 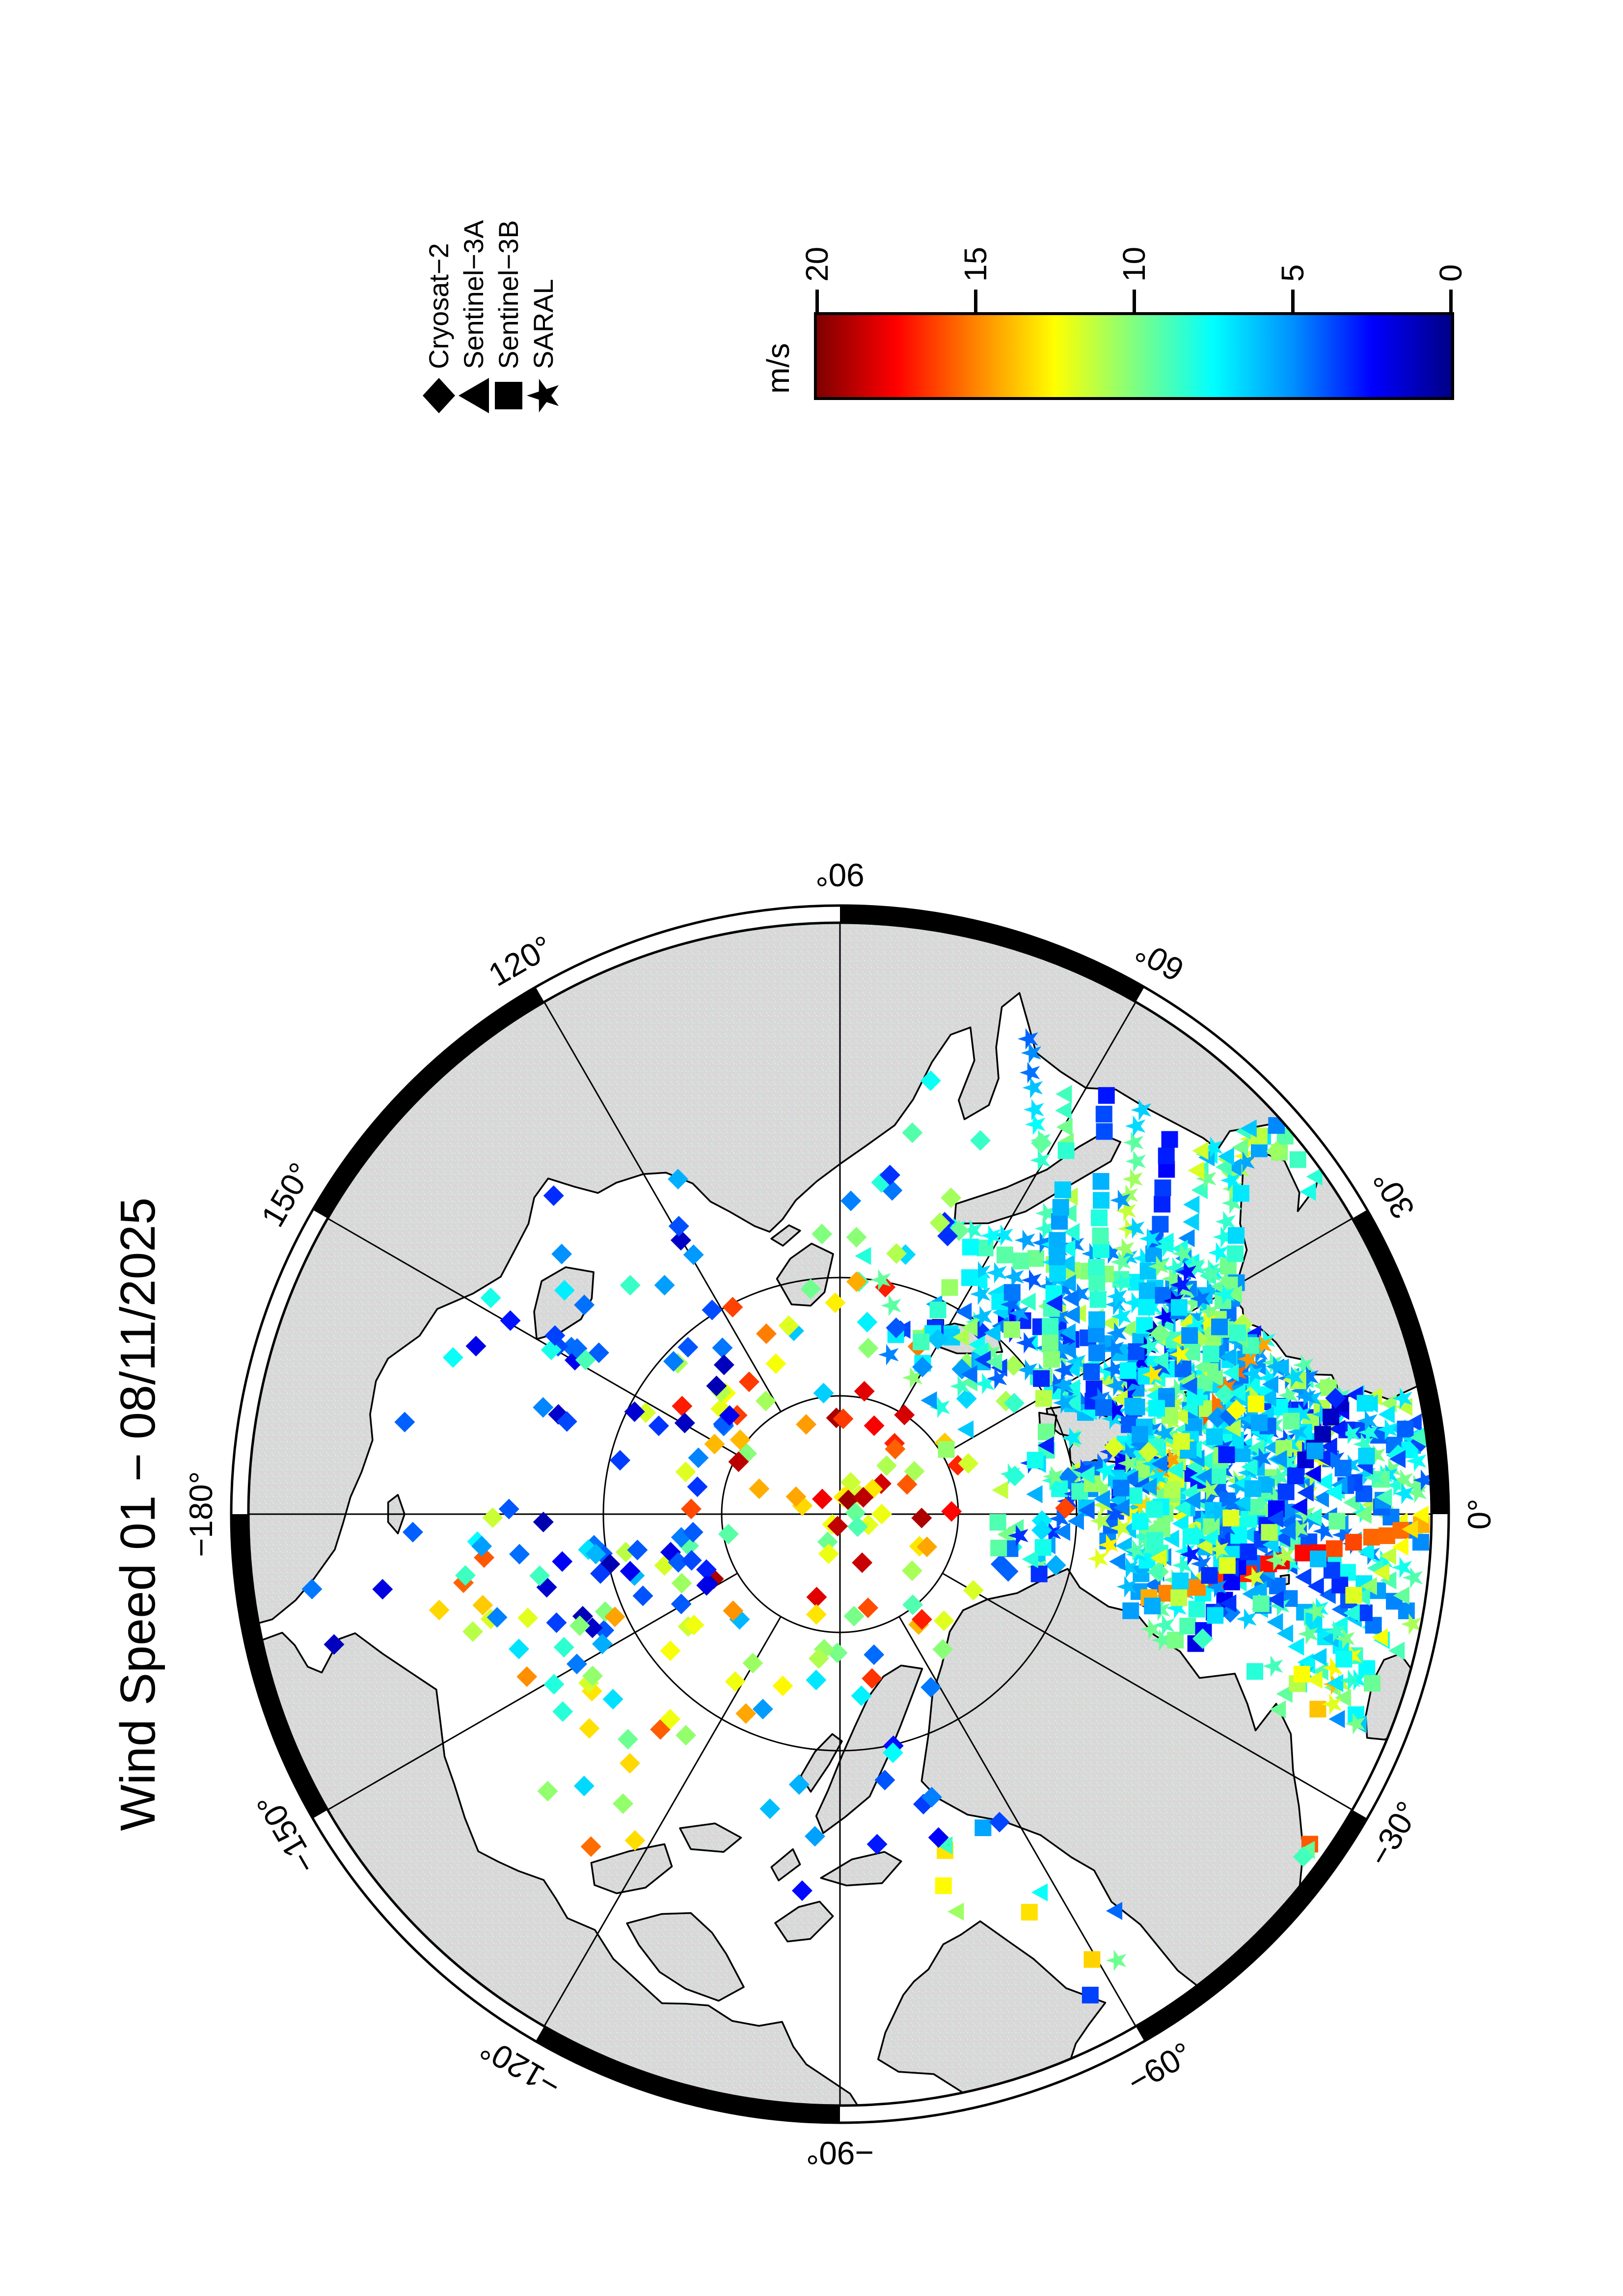 What do you see at coordinates (1394, 1194) in the screenshot?
I see `meridian-label-30: 30°` at bounding box center [1394, 1194].